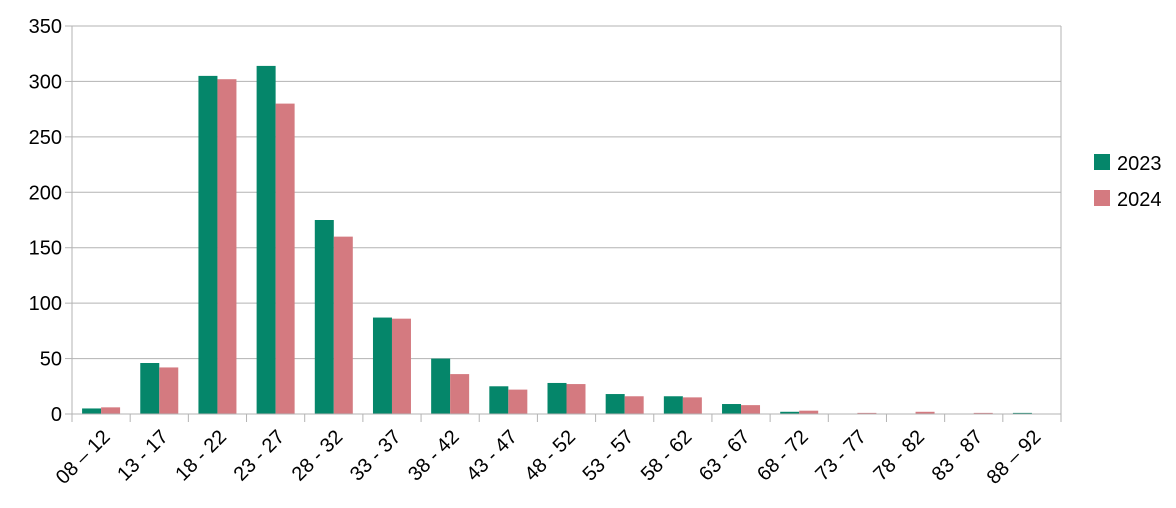 The image size is (1176, 508). Describe the element at coordinates (45, 221) in the screenshot. I see `y-tick-labels: 0 50 100 150 200 250 300 350` at that location.